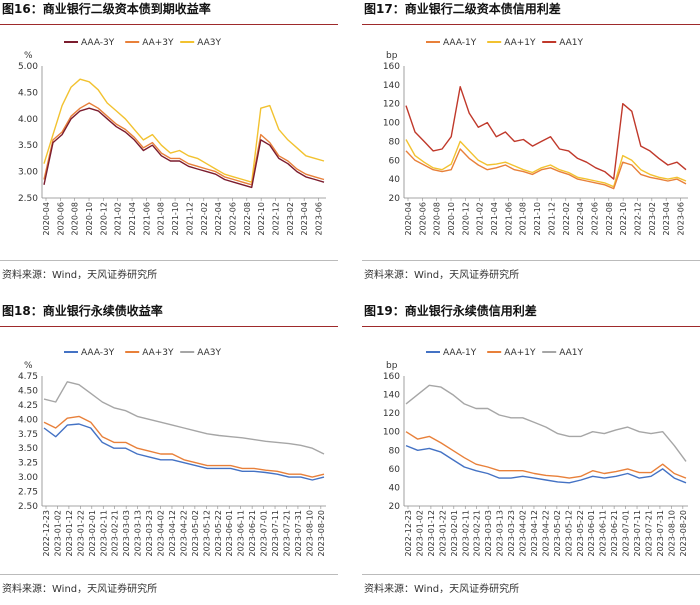 This screenshot has width=700, height=605. Describe the element at coordinates (391, 396) in the screenshot. I see `y-tick-label: 140` at that location.